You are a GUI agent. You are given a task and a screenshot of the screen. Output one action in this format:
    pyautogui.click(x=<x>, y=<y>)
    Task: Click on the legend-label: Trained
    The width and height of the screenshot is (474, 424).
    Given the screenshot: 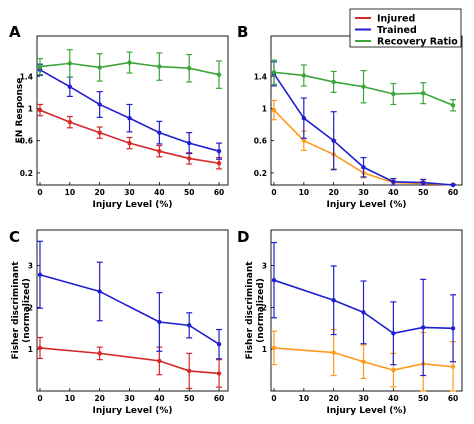 What is the action you would take?
    pyautogui.click(x=397, y=30)
    